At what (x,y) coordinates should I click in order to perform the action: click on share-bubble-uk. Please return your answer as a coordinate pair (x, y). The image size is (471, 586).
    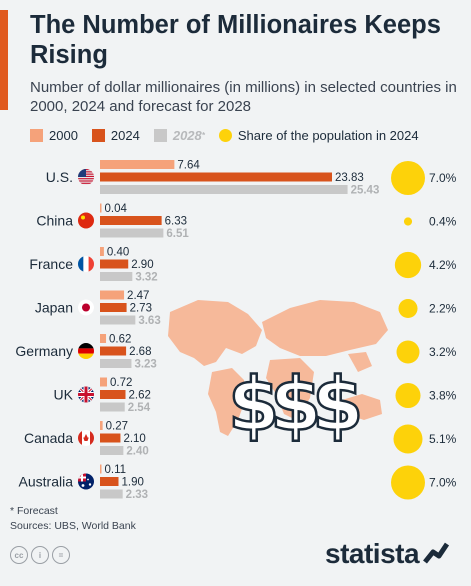
    Looking at the image, I should click on (408, 395).